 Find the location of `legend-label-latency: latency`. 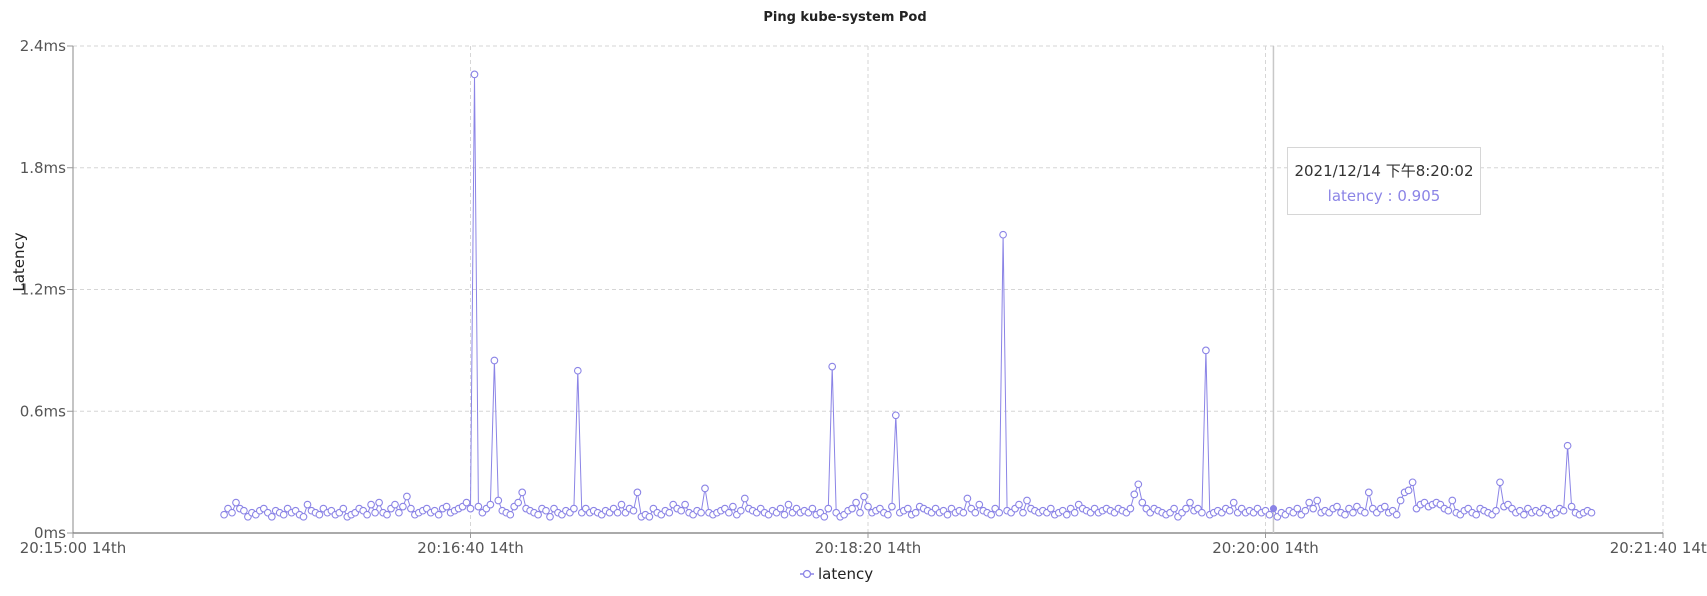

legend-label-latency: latency is located at coordinates (845, 574).